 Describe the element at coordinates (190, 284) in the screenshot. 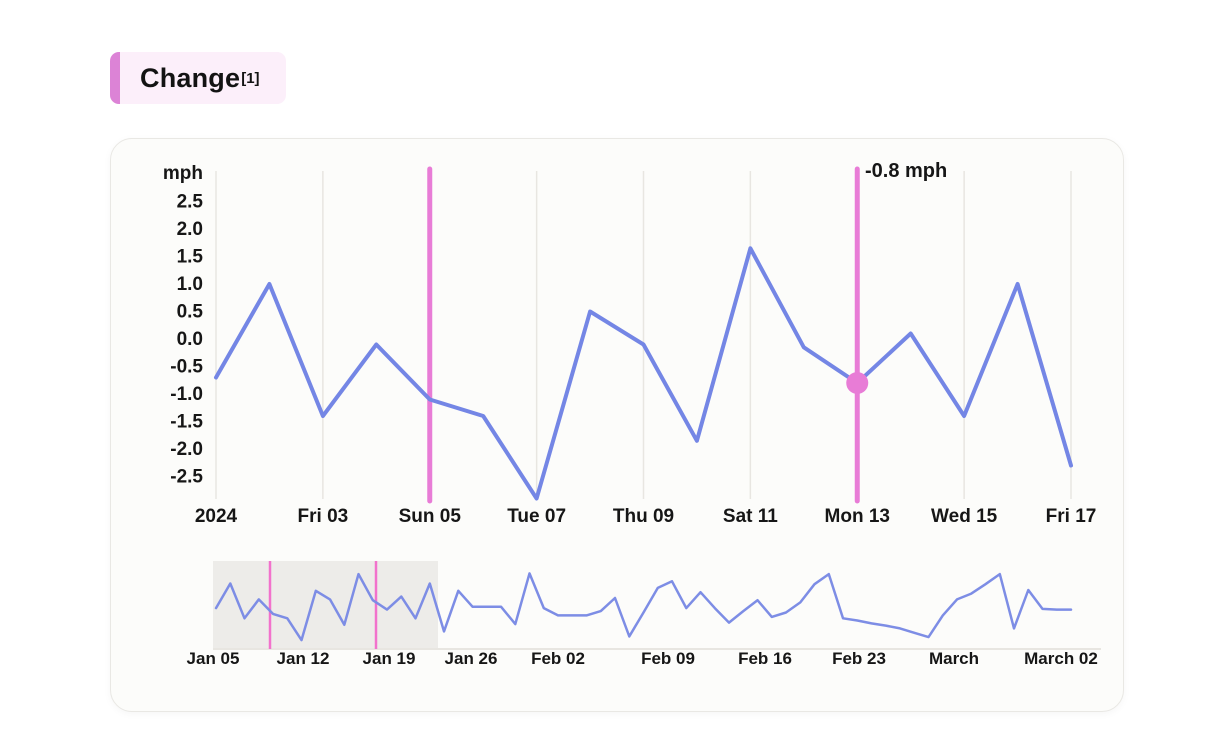

I see `y-tick-label: 1.0` at that location.